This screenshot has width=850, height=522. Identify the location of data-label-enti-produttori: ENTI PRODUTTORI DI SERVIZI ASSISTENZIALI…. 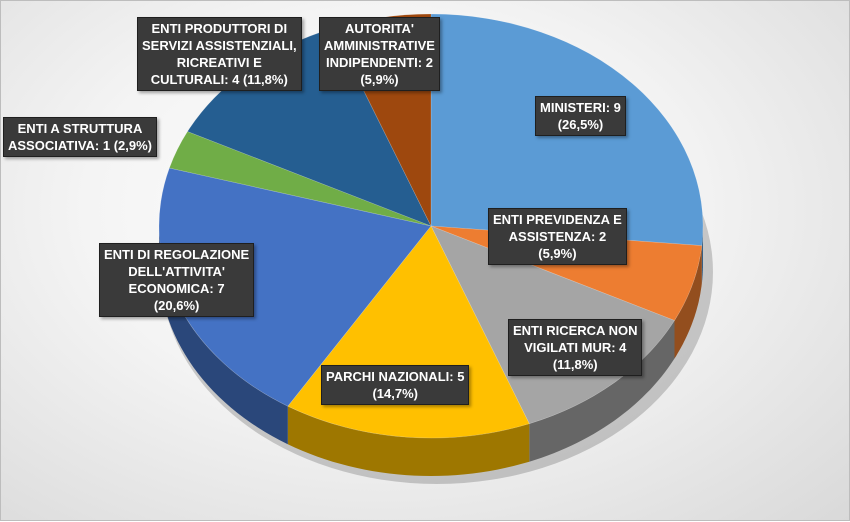
(219, 54).